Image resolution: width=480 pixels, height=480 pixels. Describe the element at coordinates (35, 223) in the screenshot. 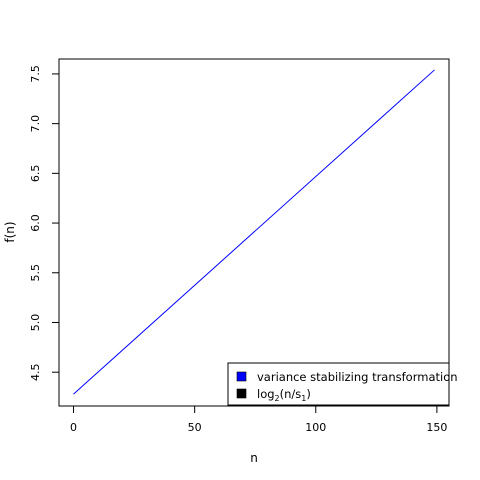

I see `y-tick-label: 6.0` at that location.